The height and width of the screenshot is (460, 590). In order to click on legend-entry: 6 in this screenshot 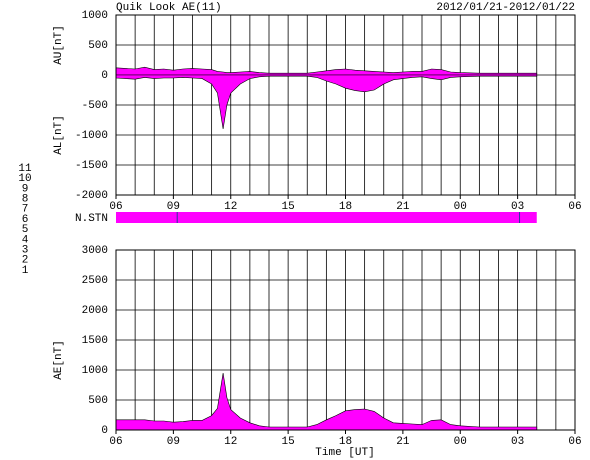, I will do `click(25, 220)`.